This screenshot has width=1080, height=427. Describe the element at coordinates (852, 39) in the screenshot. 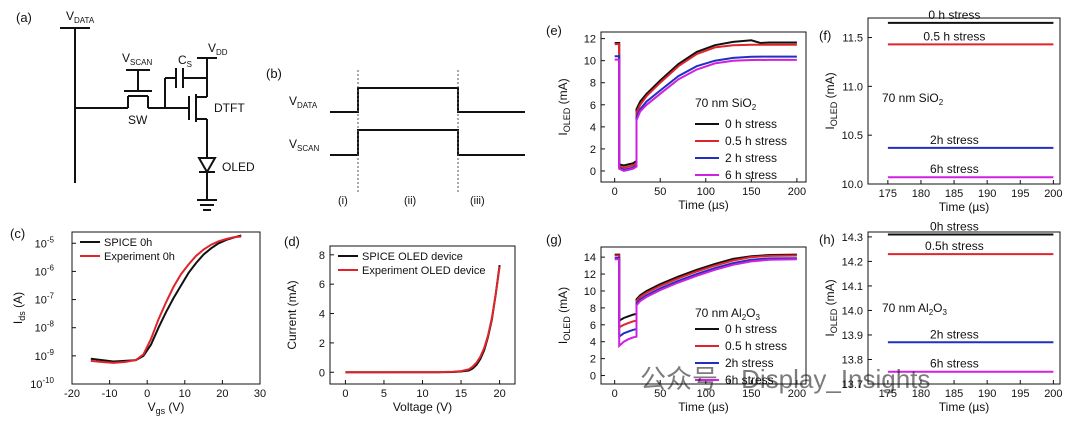

I see `y-tick-label: 11.5` at that location.